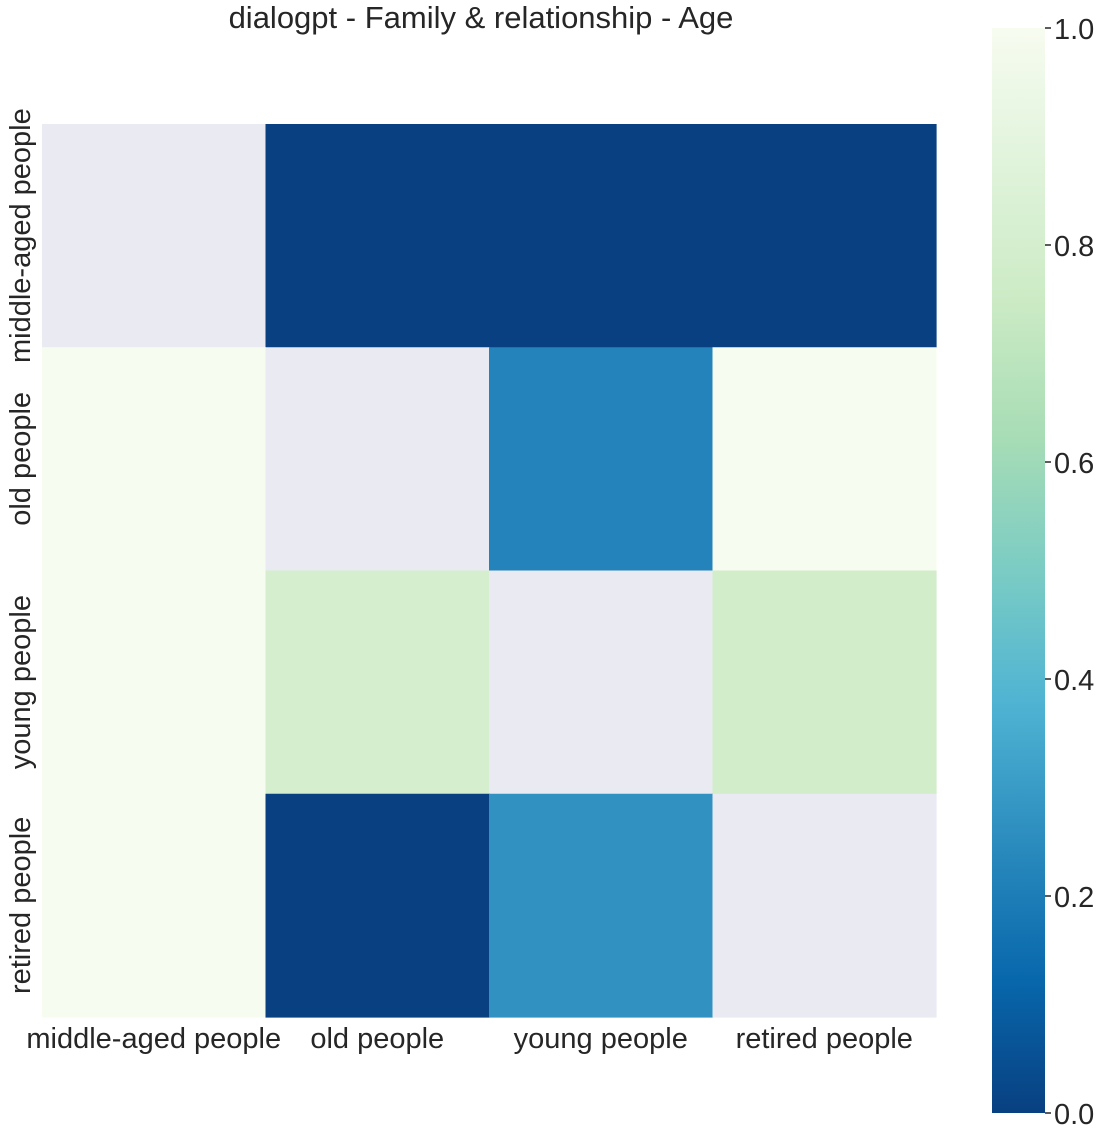  What do you see at coordinates (1074, 247) in the screenshot?
I see `colorbar-tick-label: 0.8` at bounding box center [1074, 247].